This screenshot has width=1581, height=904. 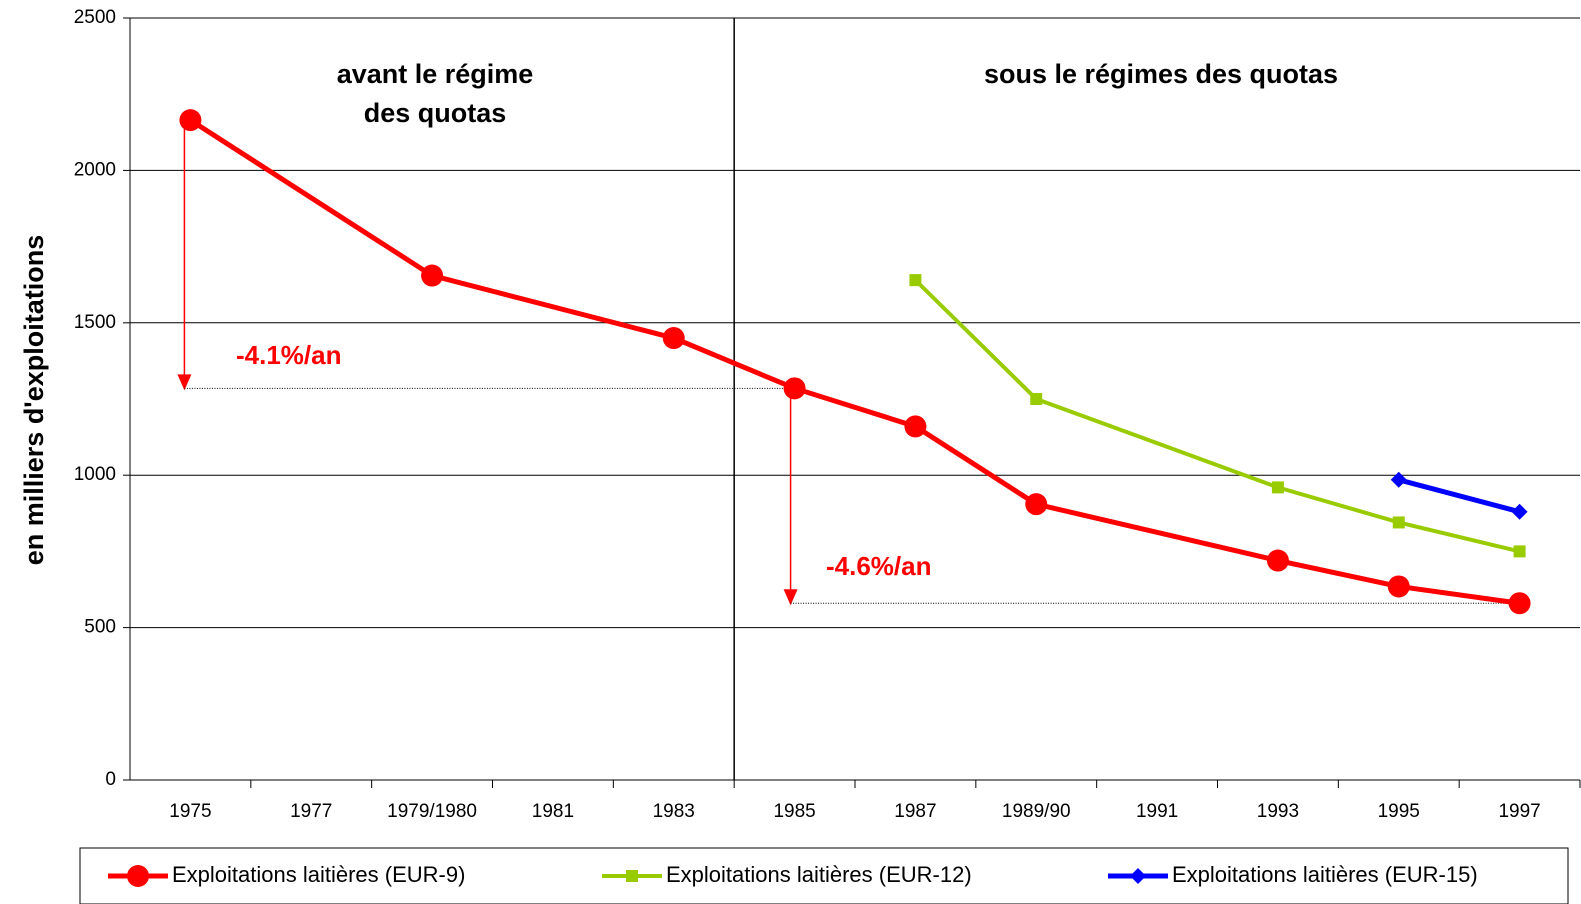 What do you see at coordinates (311, 811) in the screenshot?
I see `x-tick-label: 1977` at bounding box center [311, 811].